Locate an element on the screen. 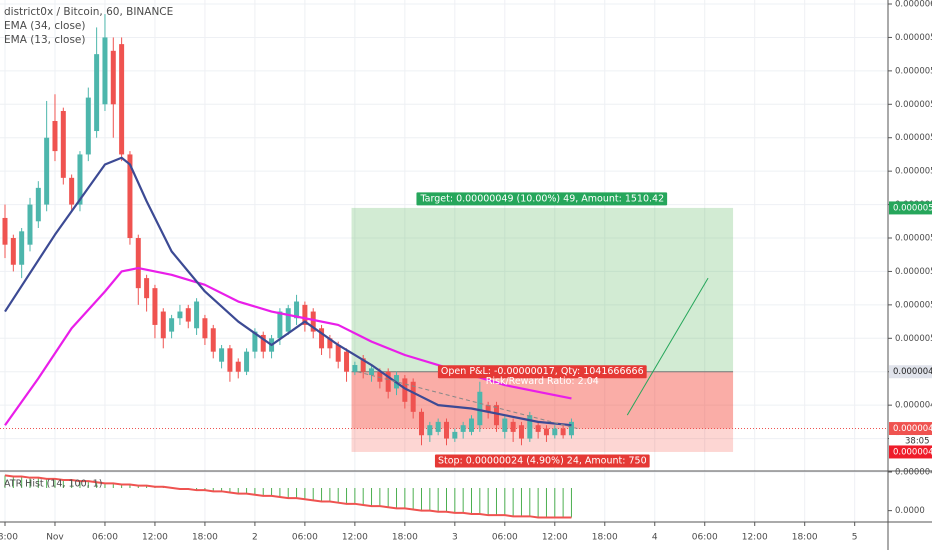 The width and height of the screenshot is (932, 550). x-tick-label: Nov is located at coordinates (55, 538).